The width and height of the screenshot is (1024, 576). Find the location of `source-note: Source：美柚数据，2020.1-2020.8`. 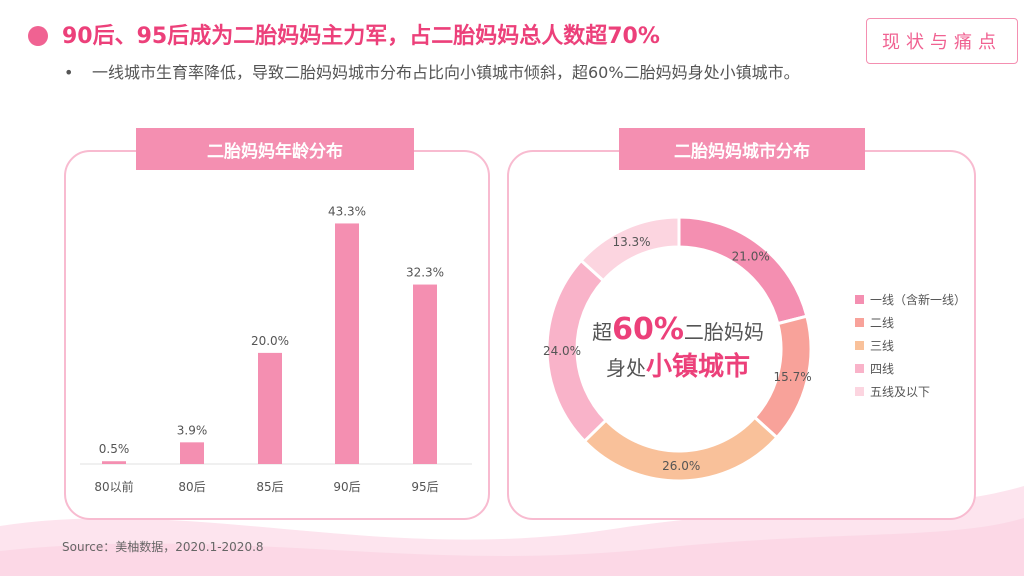

source-note: Source：美柚数据，2020.1-2020.8 is located at coordinates (163, 547).